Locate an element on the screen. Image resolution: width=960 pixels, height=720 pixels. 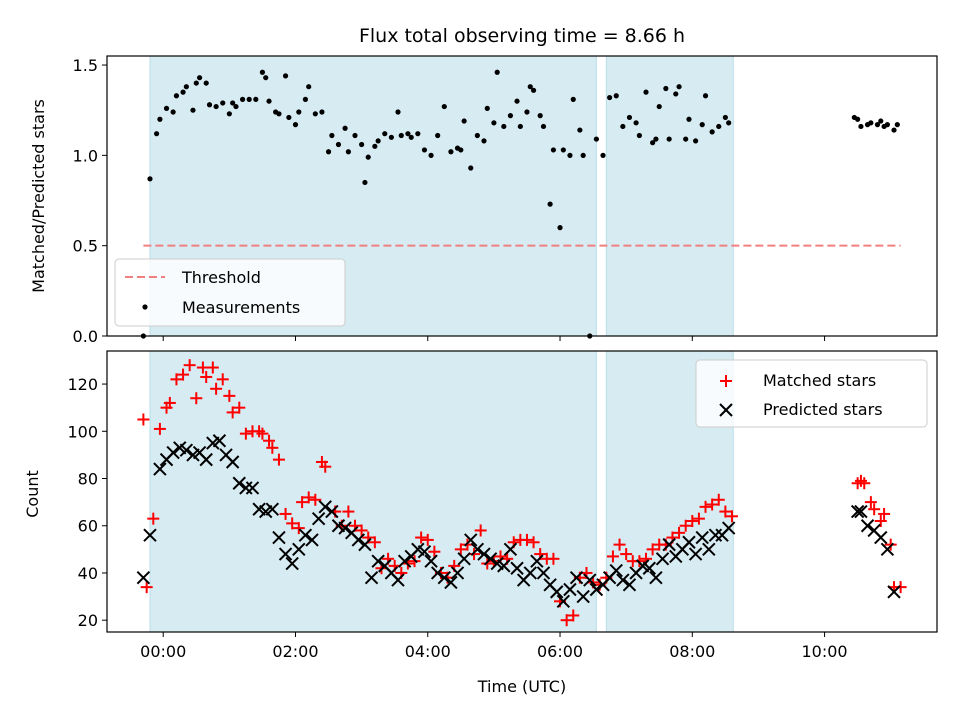
chart-title: Flux total observing time = 8.66 h is located at coordinates (522, 36).